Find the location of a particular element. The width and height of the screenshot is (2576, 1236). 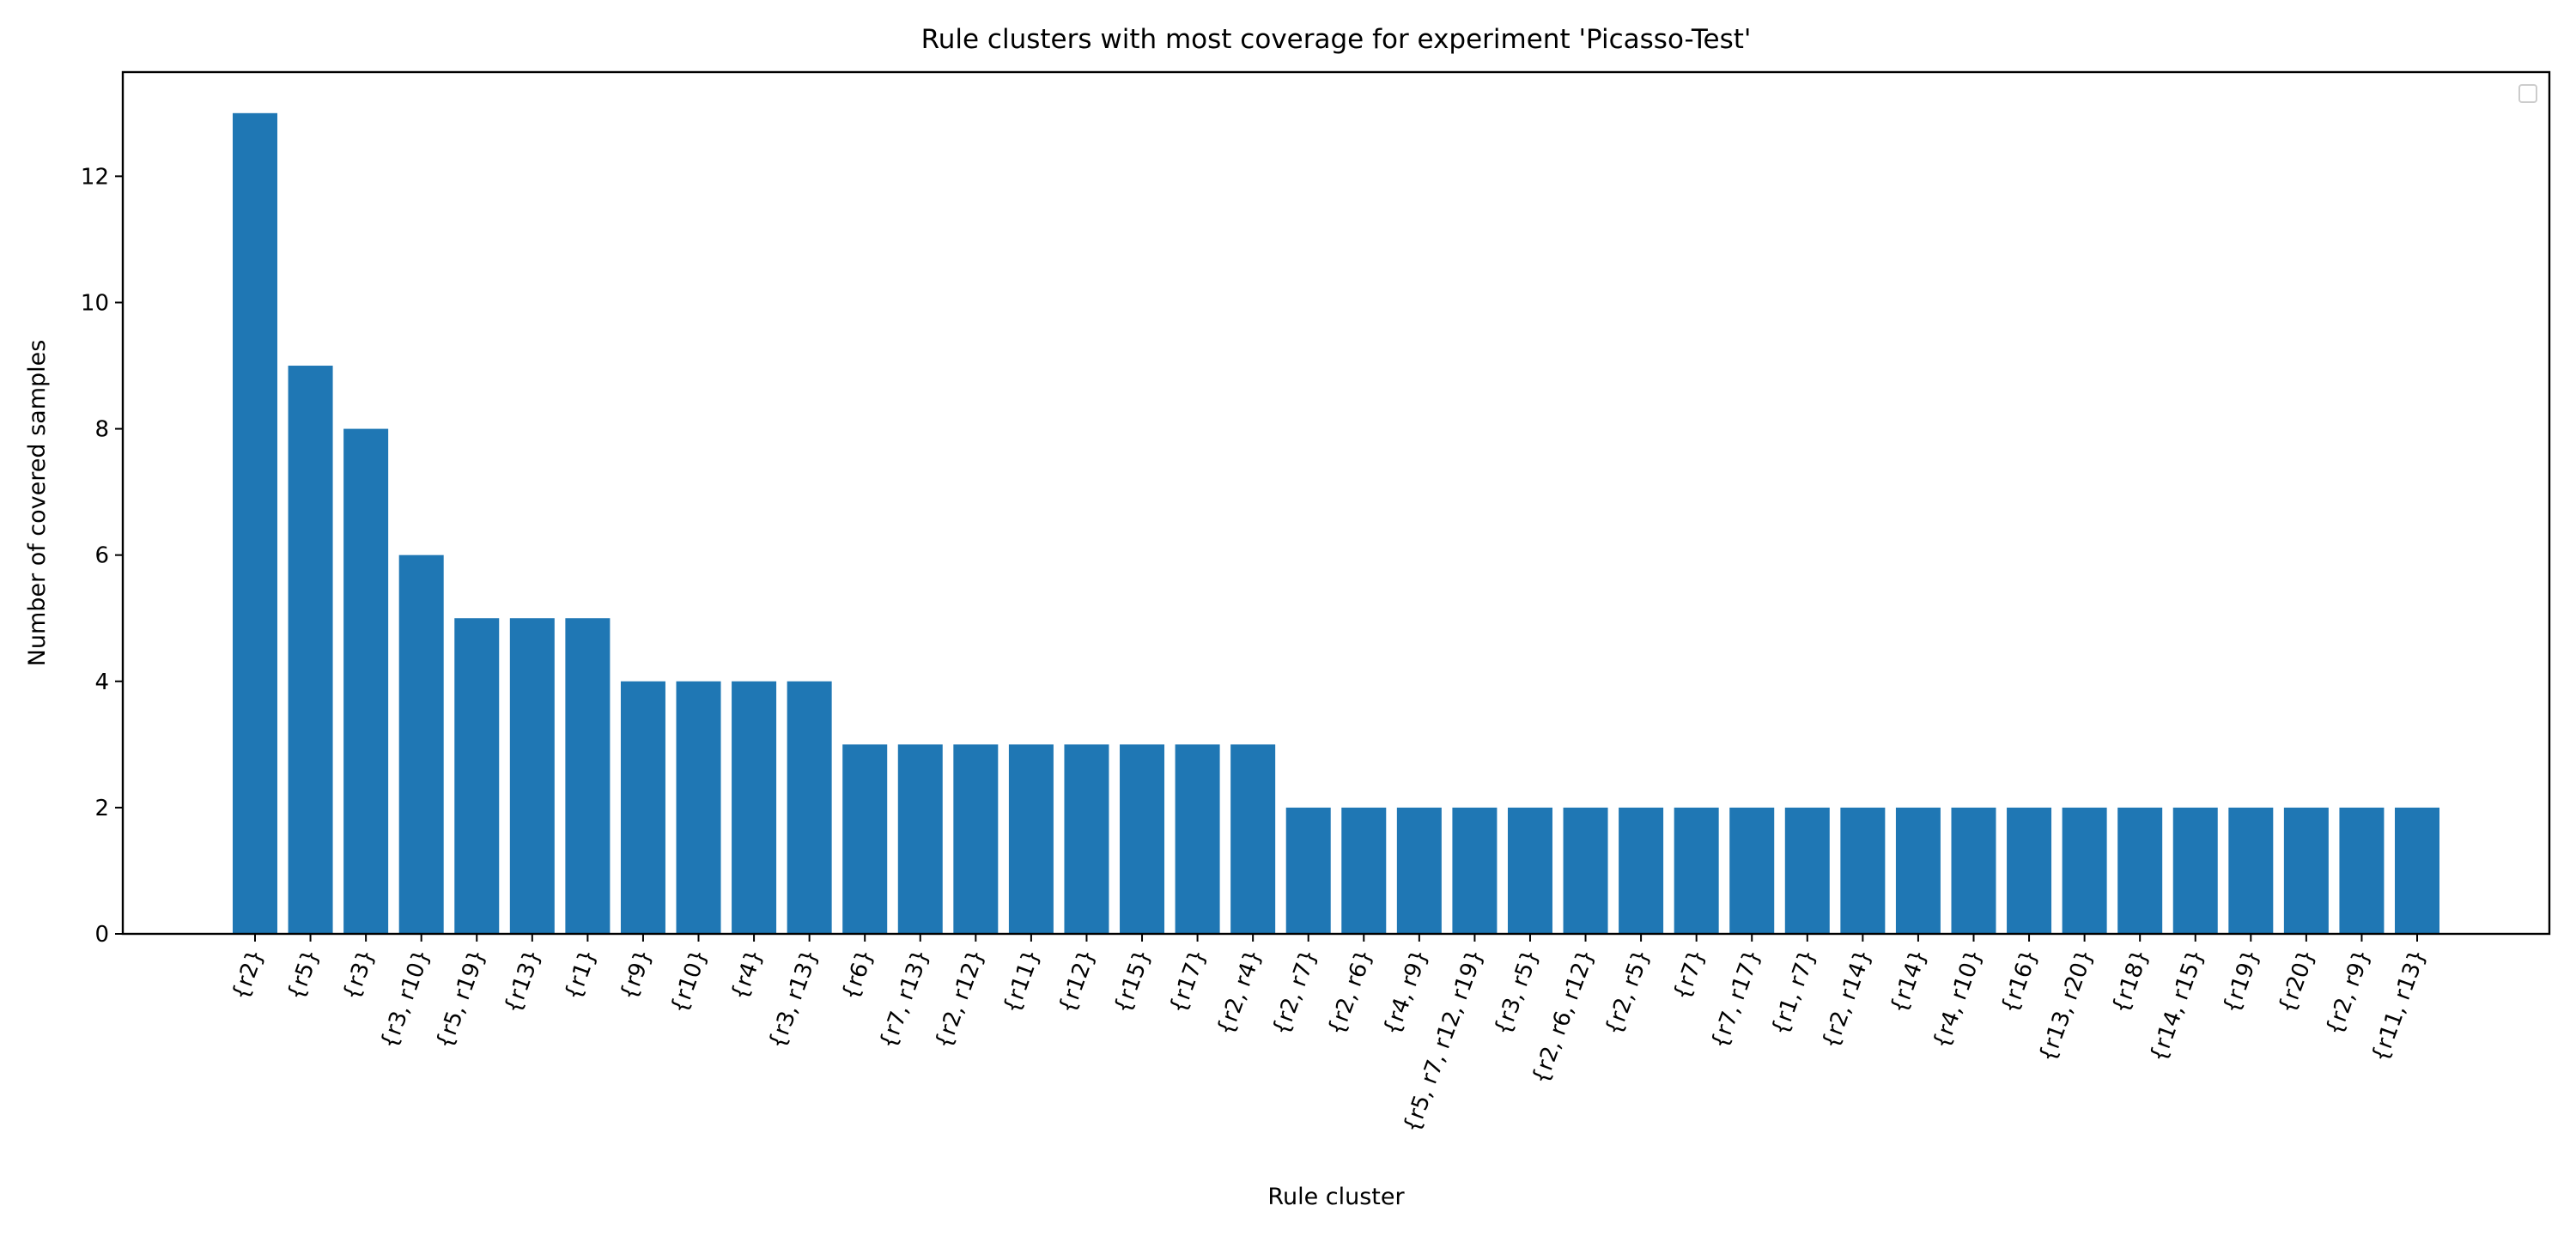

x-tick-label: {r2, r7} is located at coordinates (1295, 992).